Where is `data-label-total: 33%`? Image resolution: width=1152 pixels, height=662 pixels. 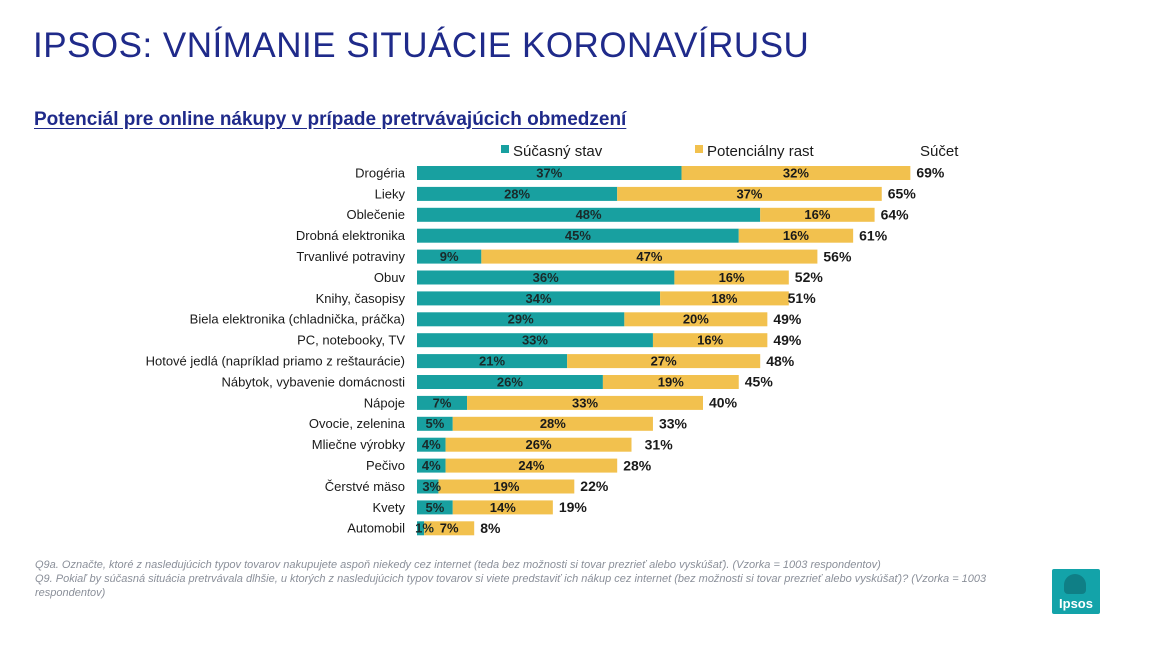
data-label-total: 33% is located at coordinates (673, 424).